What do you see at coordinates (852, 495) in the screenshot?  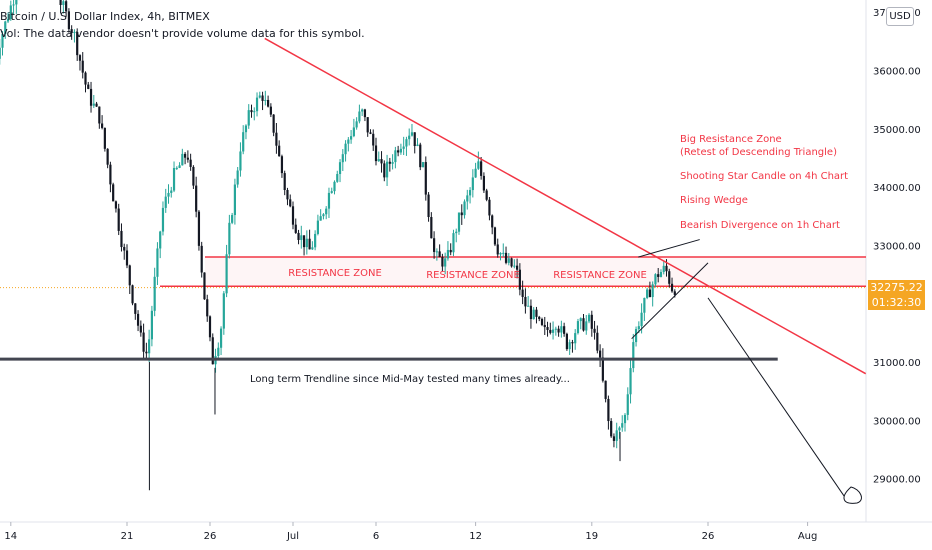 I see `hand-drawn-arrow-head` at bounding box center [852, 495].